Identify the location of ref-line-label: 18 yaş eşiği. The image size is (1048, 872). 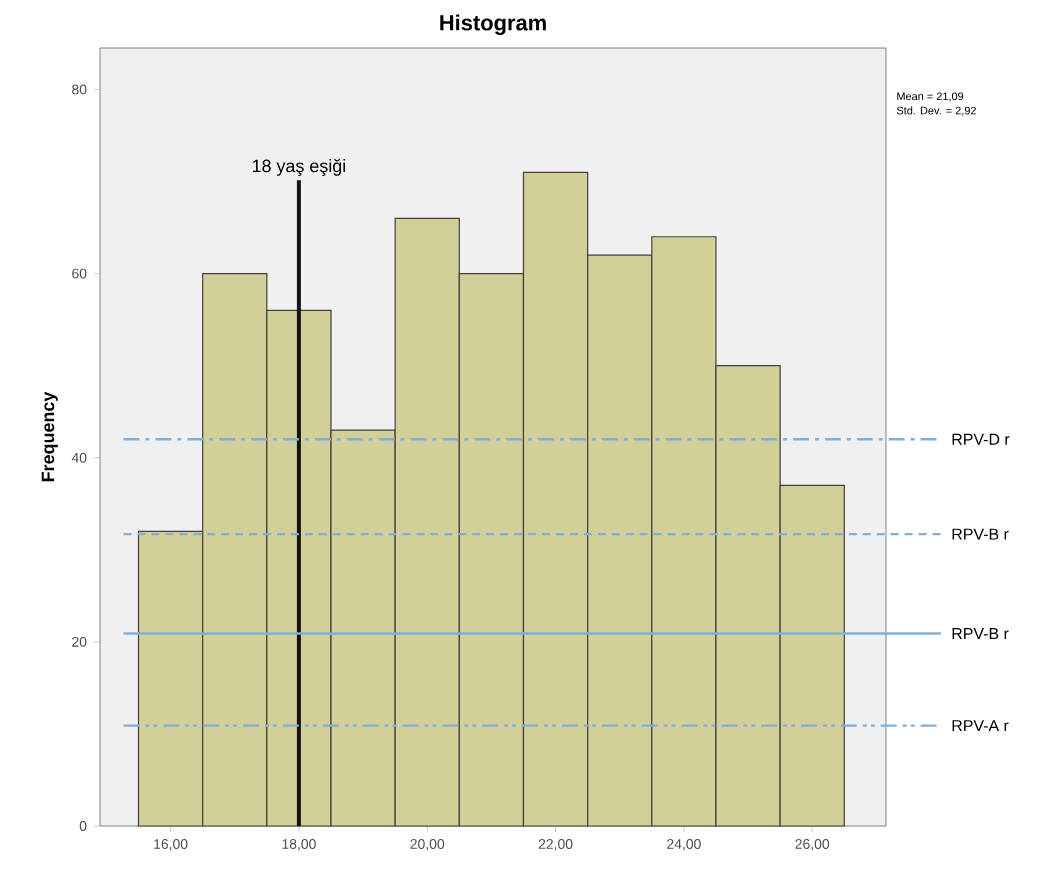
(299, 167).